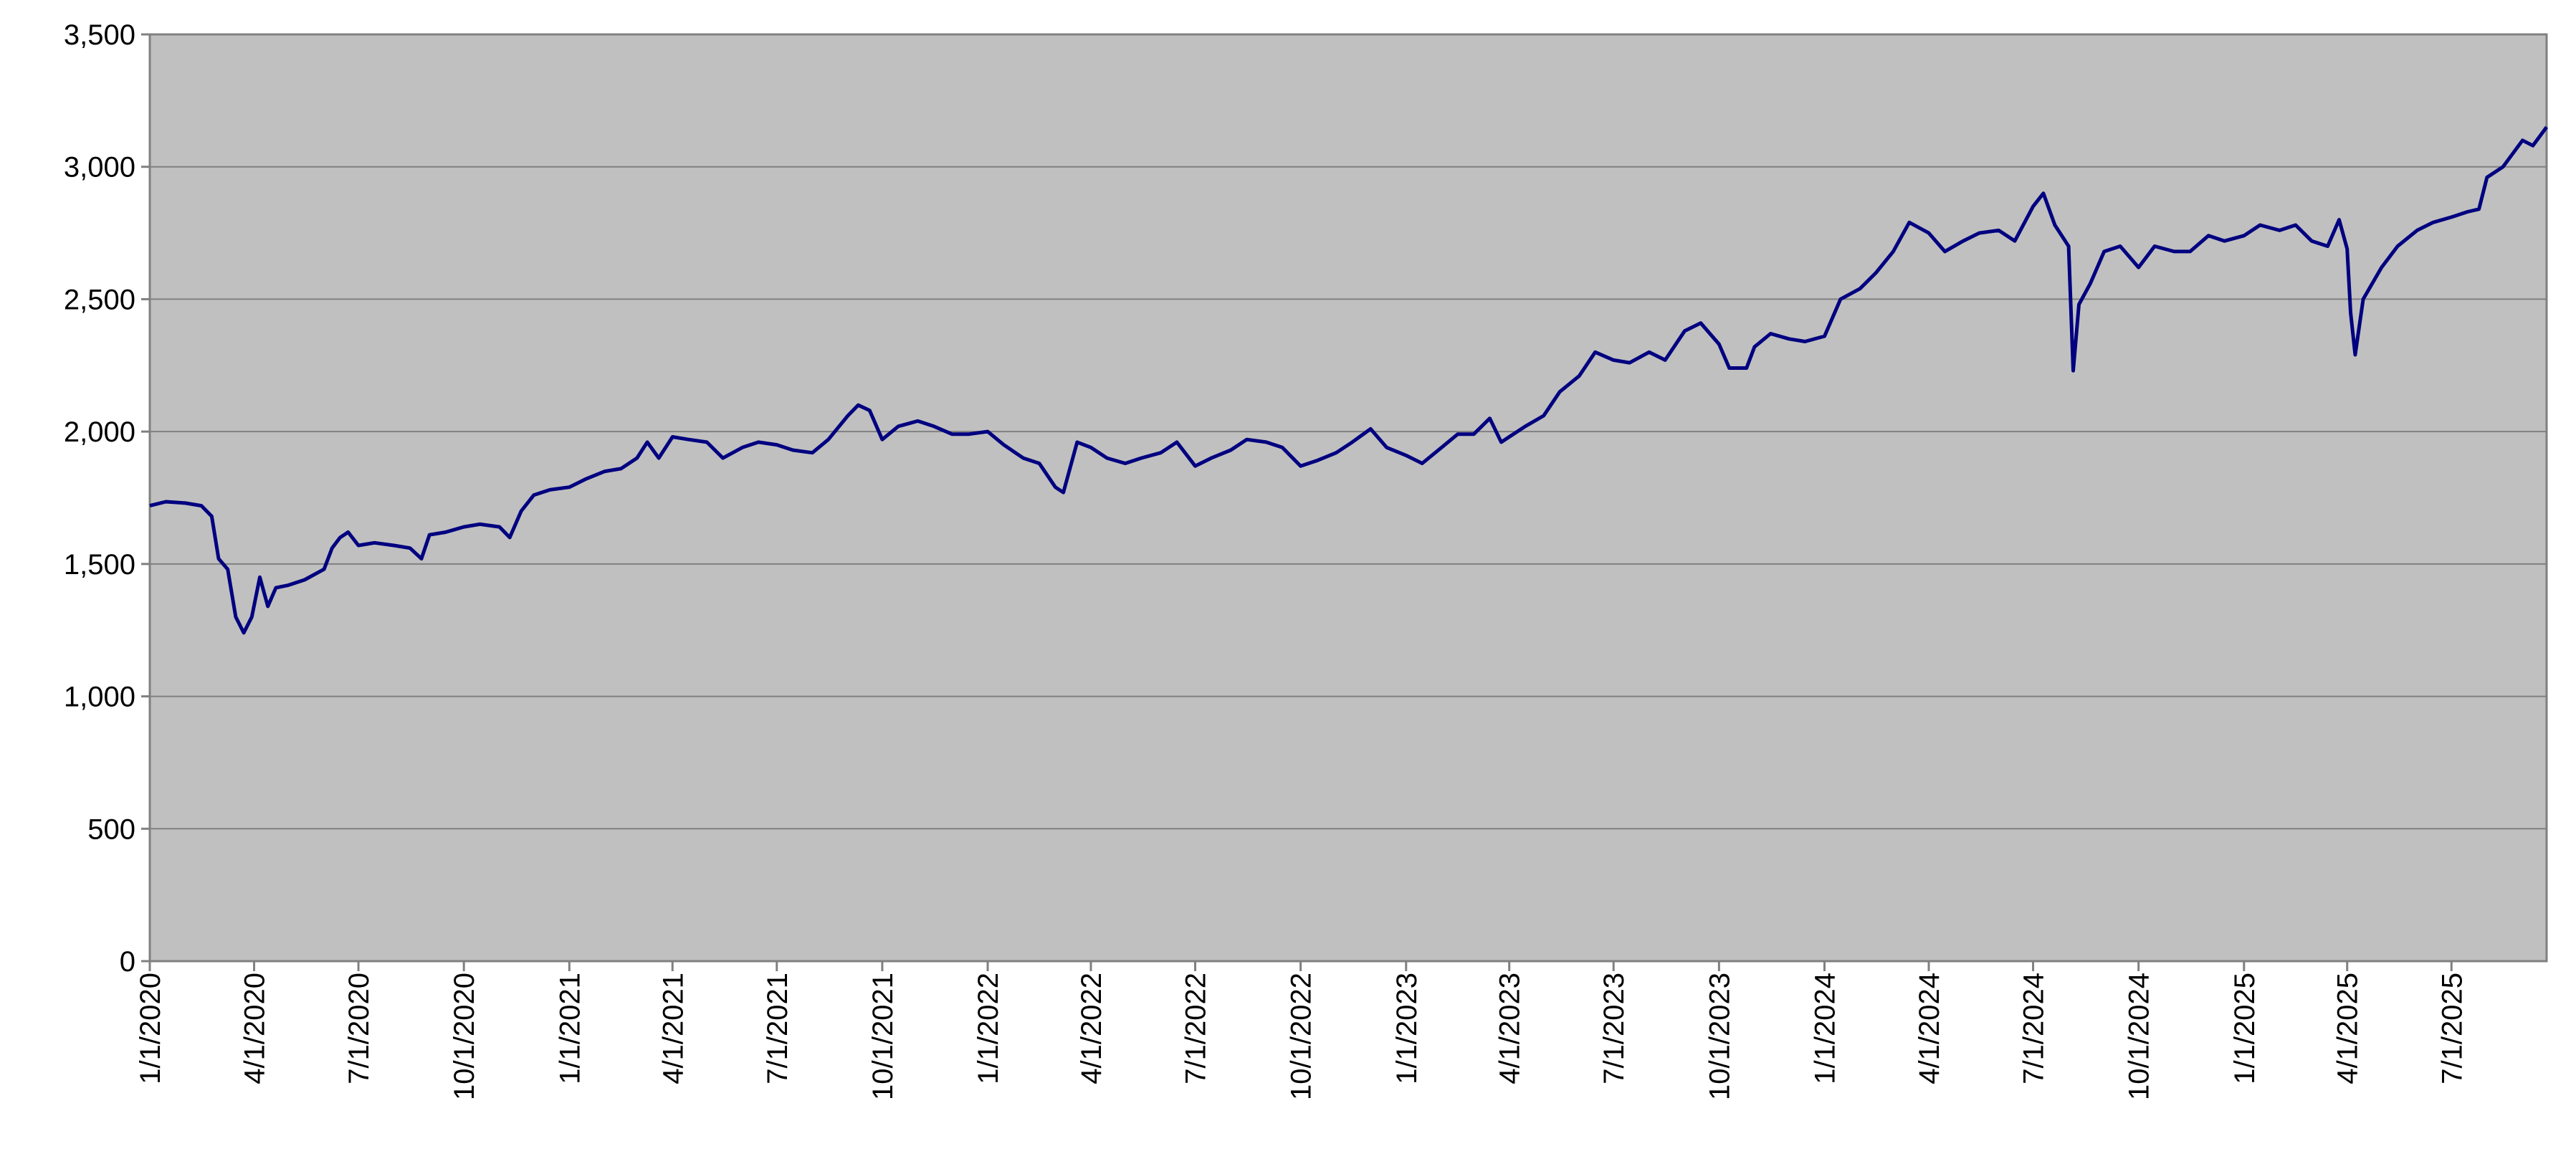 The height and width of the screenshot is (1169, 2576). I want to click on x-tick-label: 7/1/2022, so click(1196, 1028).